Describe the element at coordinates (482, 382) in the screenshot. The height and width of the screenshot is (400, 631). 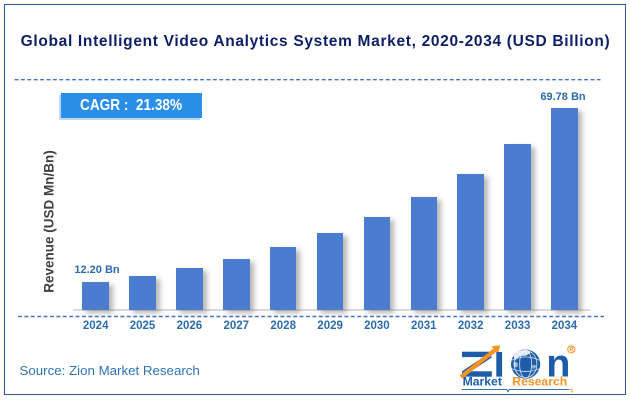
I see `svg-text: Market` at that location.